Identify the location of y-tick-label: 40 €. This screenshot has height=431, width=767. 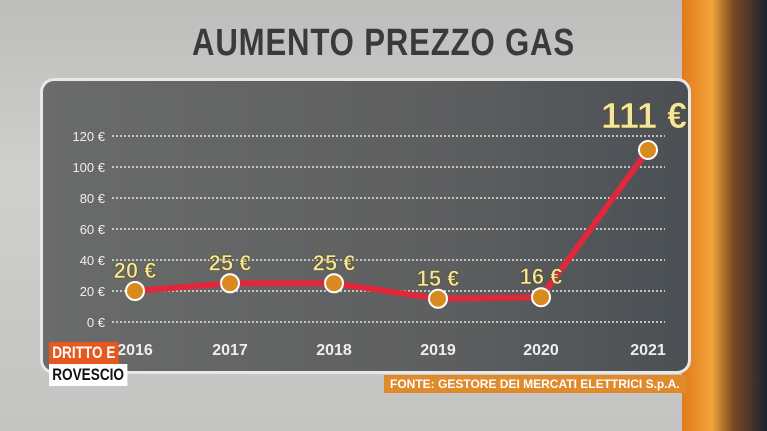
(93, 260).